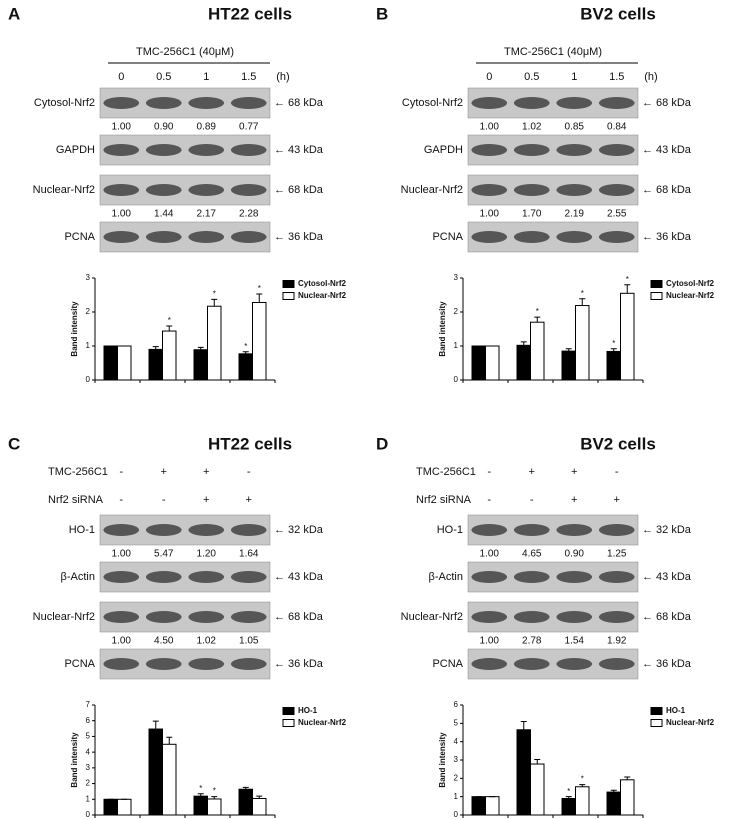 The height and width of the screenshot is (820, 736). Describe the element at coordinates (207, 641) in the screenshot. I see `quant-value: 1.02` at that location.